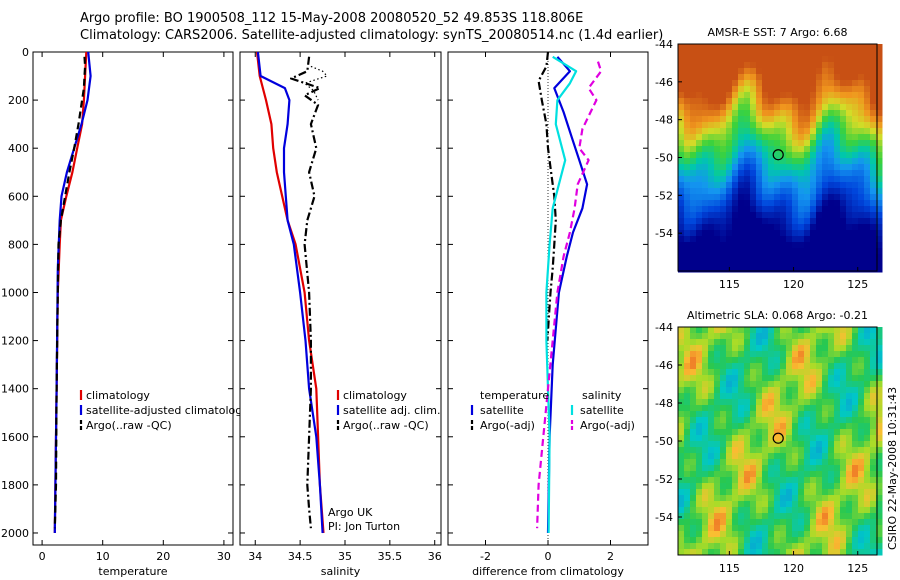 The width and height of the screenshot is (900, 580). What do you see at coordinates (341, 571) in the screenshot?
I see `salinity-xlabel: salinity` at bounding box center [341, 571].